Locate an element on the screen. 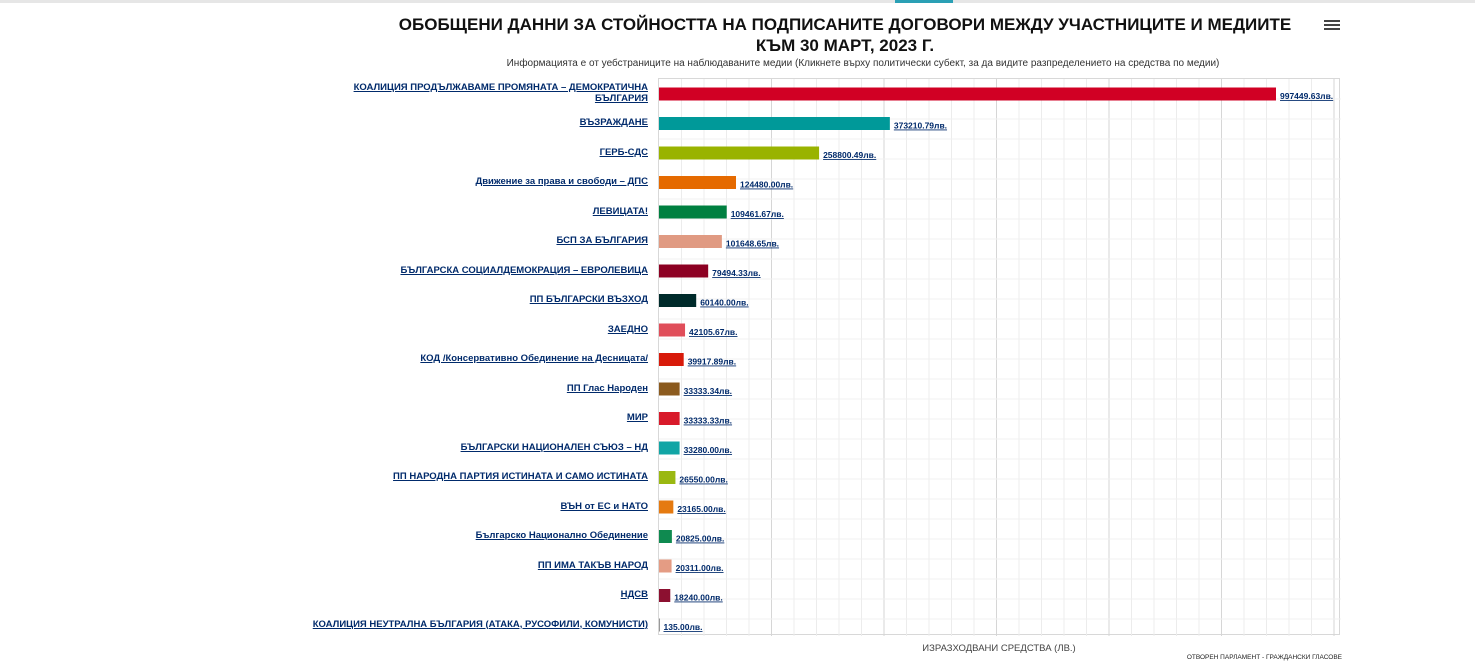  category-label: Българско Национално Обединение is located at coordinates (561, 535).